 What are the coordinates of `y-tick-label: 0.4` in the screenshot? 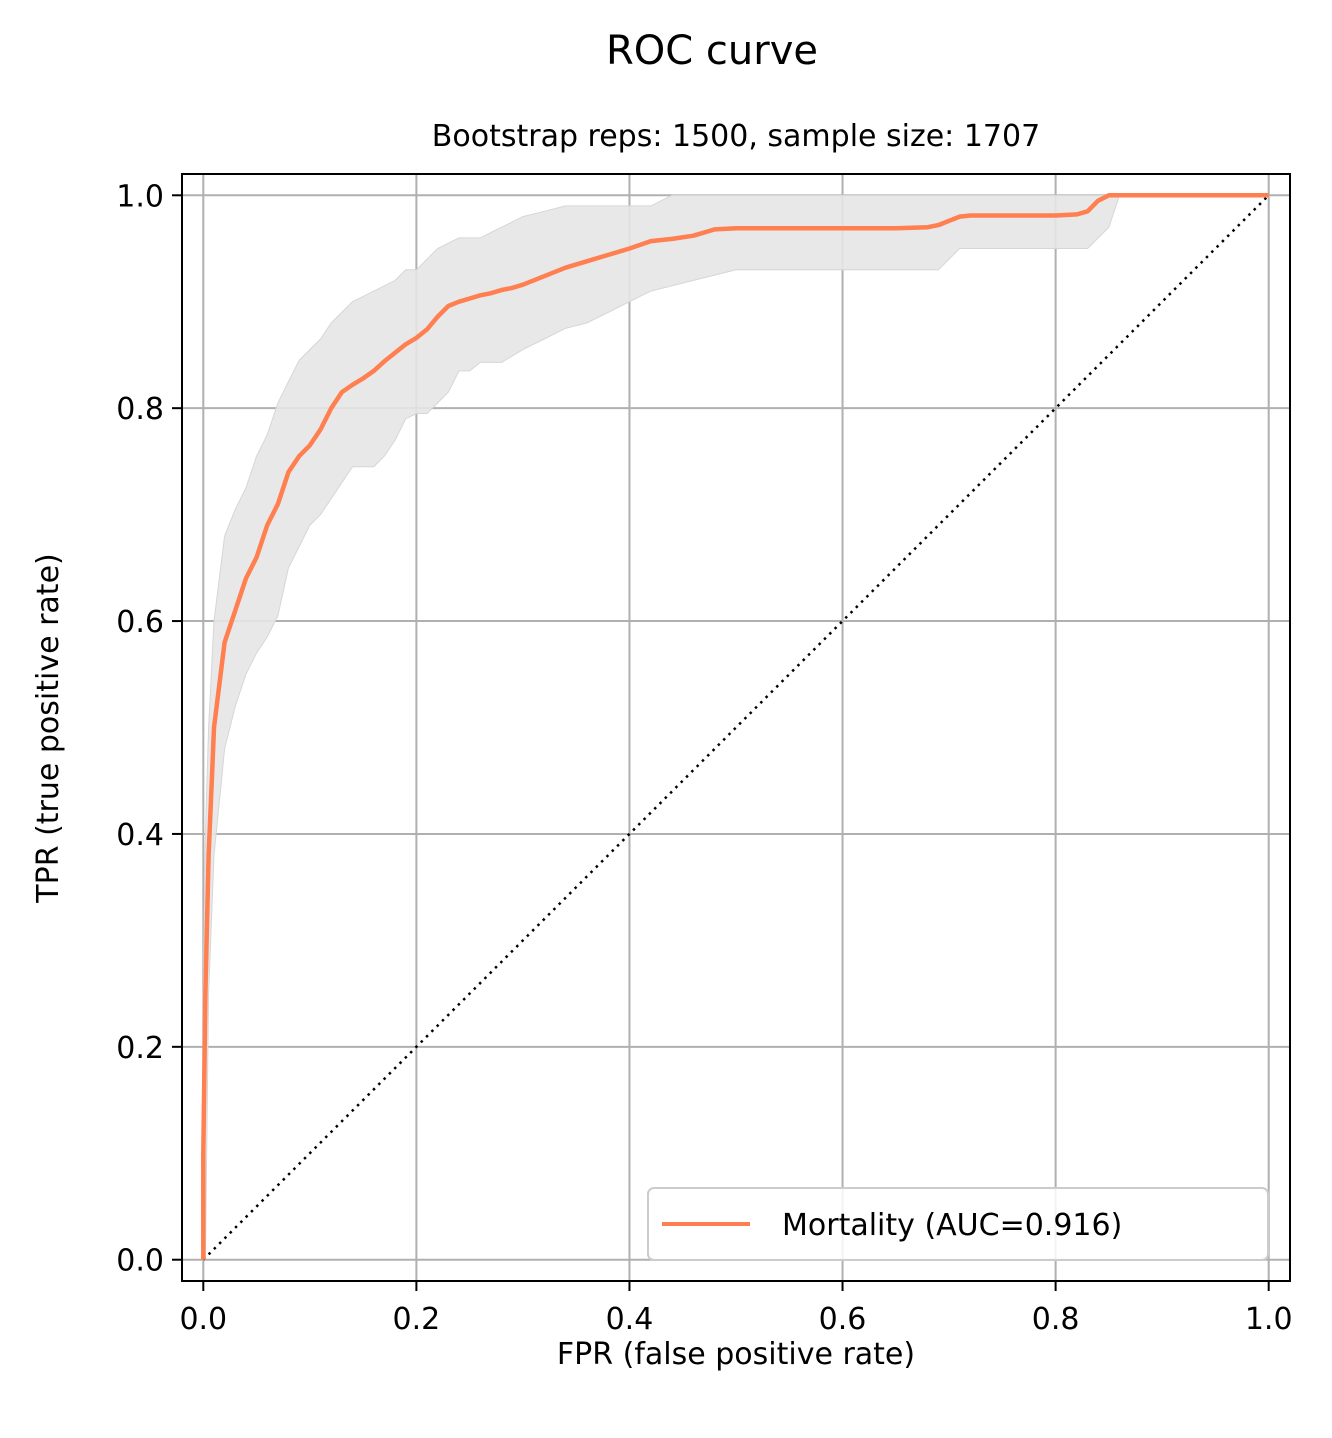 It's located at (140, 835).